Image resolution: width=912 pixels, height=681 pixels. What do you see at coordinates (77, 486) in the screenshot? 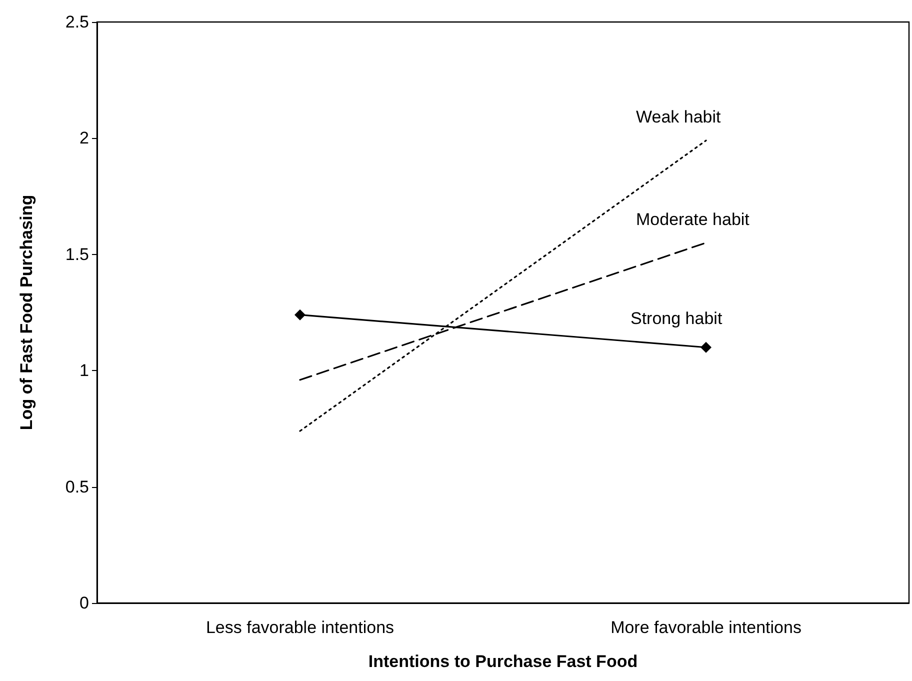
I see `y-tick-label: 0.5` at bounding box center [77, 486].